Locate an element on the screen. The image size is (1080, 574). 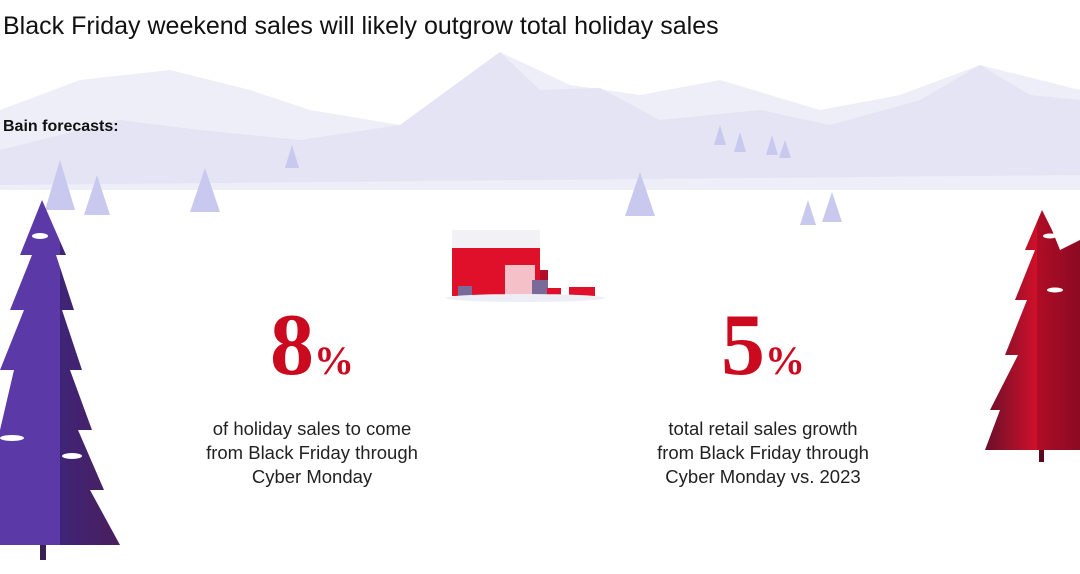
subtitle: Bain forecasts: is located at coordinates (61, 126).